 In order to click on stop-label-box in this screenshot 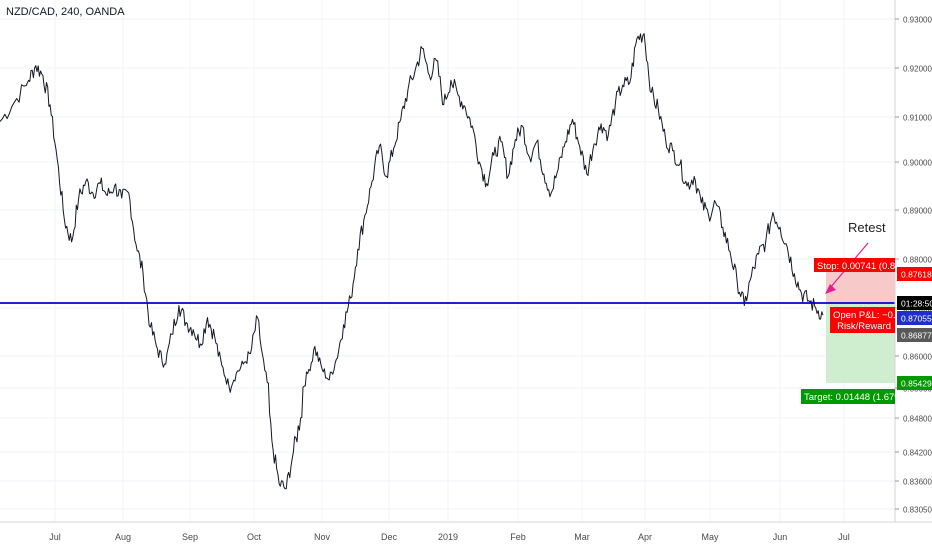, I will do `click(854, 265)`.